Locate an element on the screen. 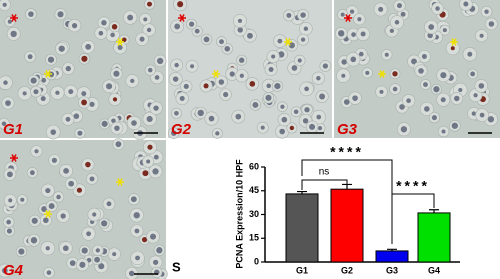  y-tick-label: 15 is located at coordinates (254, 238).